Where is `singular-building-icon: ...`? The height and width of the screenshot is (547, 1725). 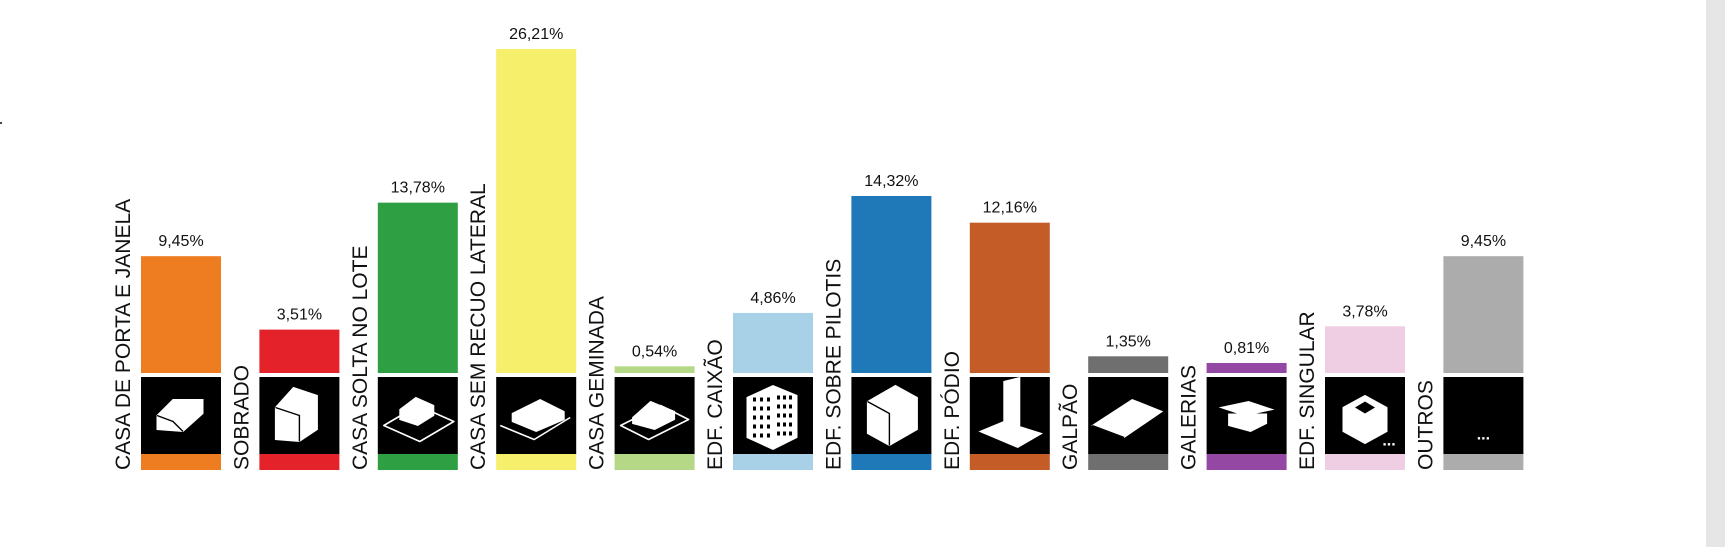 singular-building-icon: ... is located at coordinates (1369, 422).